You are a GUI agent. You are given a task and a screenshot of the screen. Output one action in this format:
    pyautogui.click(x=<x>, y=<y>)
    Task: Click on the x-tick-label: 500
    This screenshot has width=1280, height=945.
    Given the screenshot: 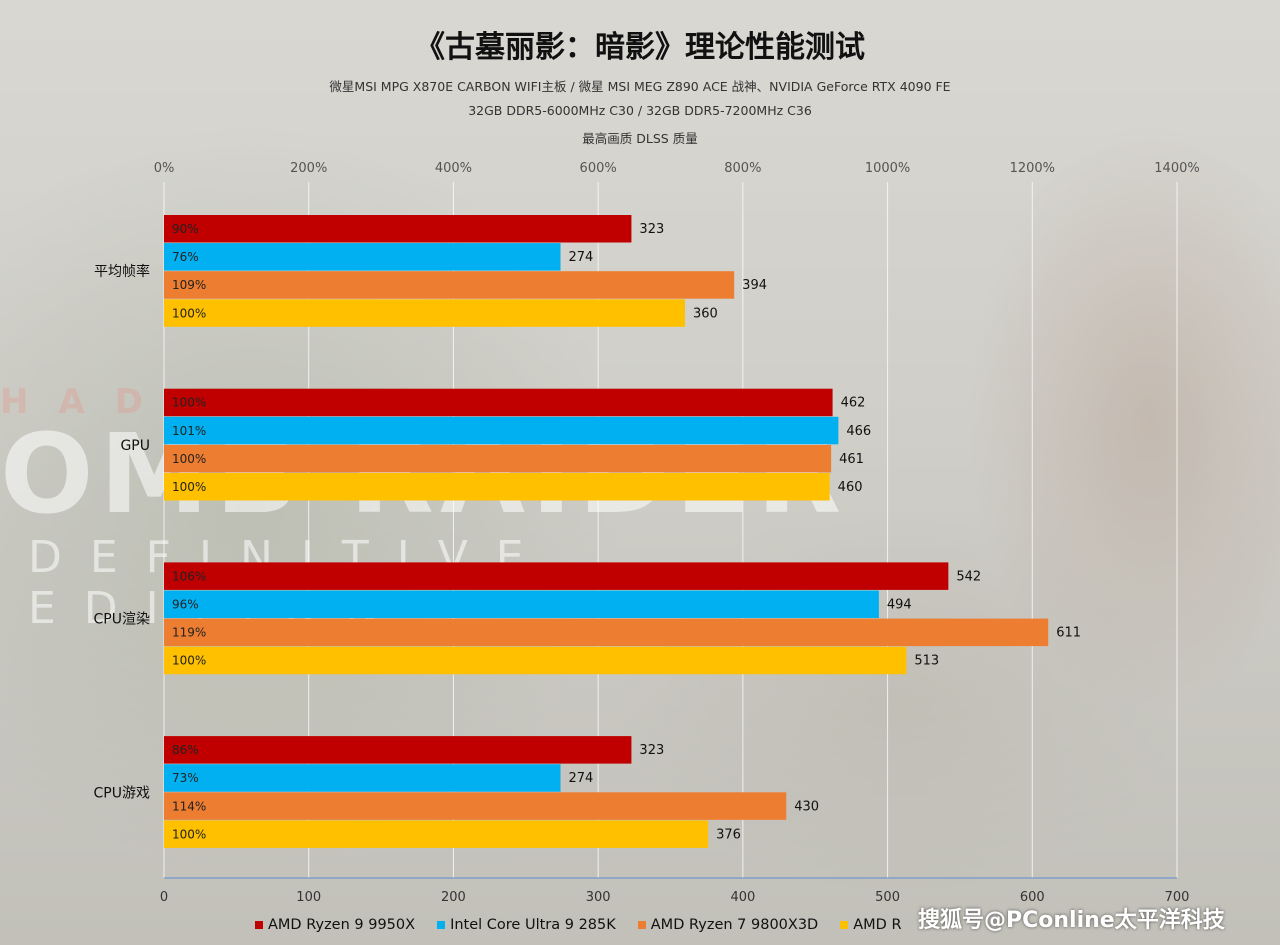 What is the action you would take?
    pyautogui.click(x=887, y=897)
    